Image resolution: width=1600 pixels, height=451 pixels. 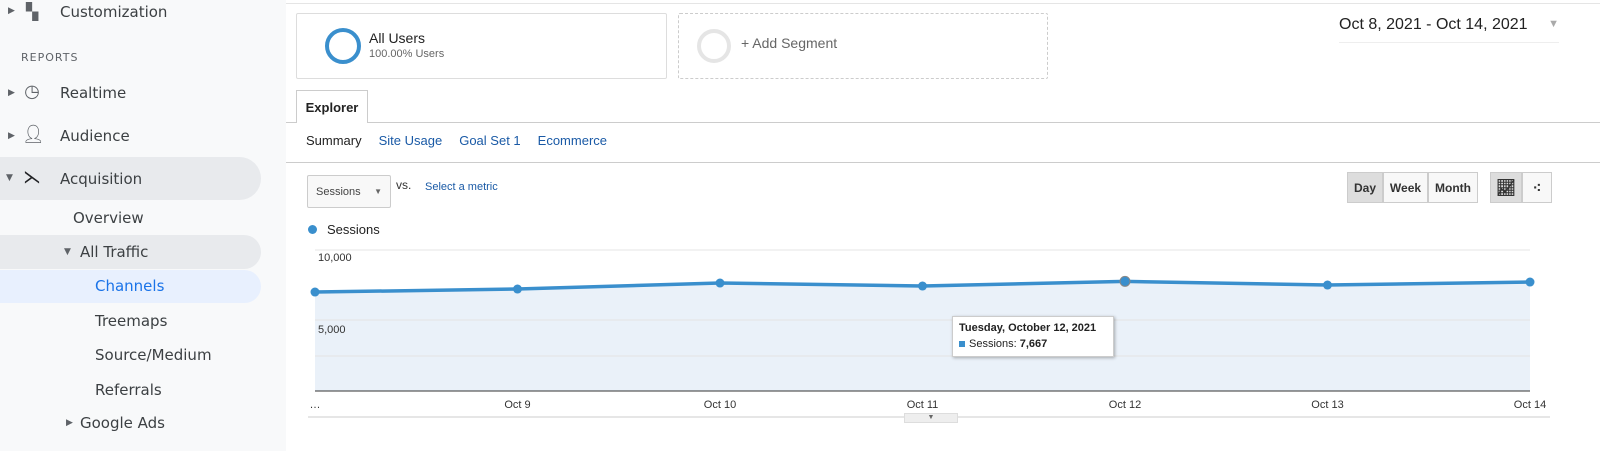 What do you see at coordinates (1537, 187) in the screenshot?
I see `motion-chart-icon: ⁖` at bounding box center [1537, 187].